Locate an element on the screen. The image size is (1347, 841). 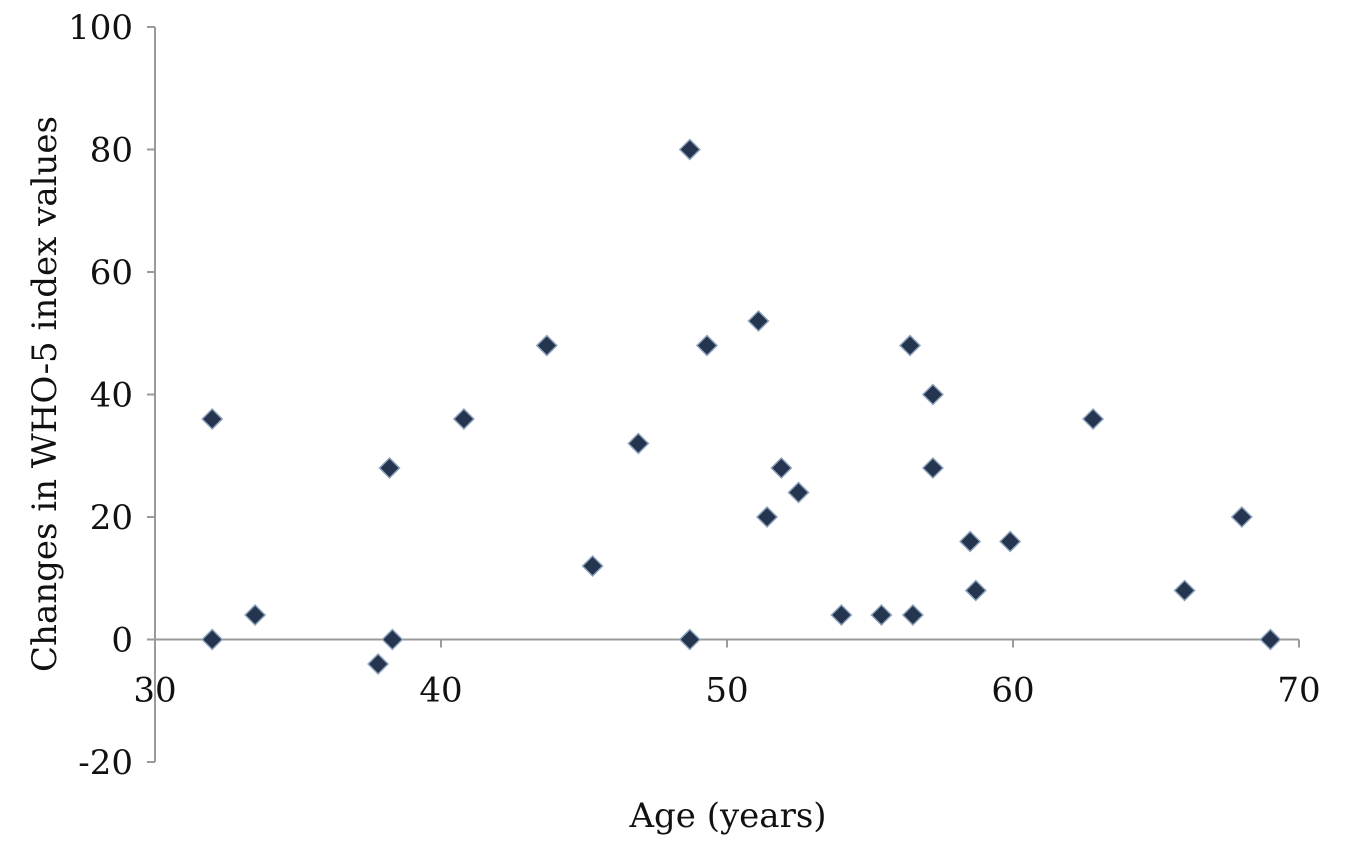
x-tick-label: 40 is located at coordinates (440, 691).